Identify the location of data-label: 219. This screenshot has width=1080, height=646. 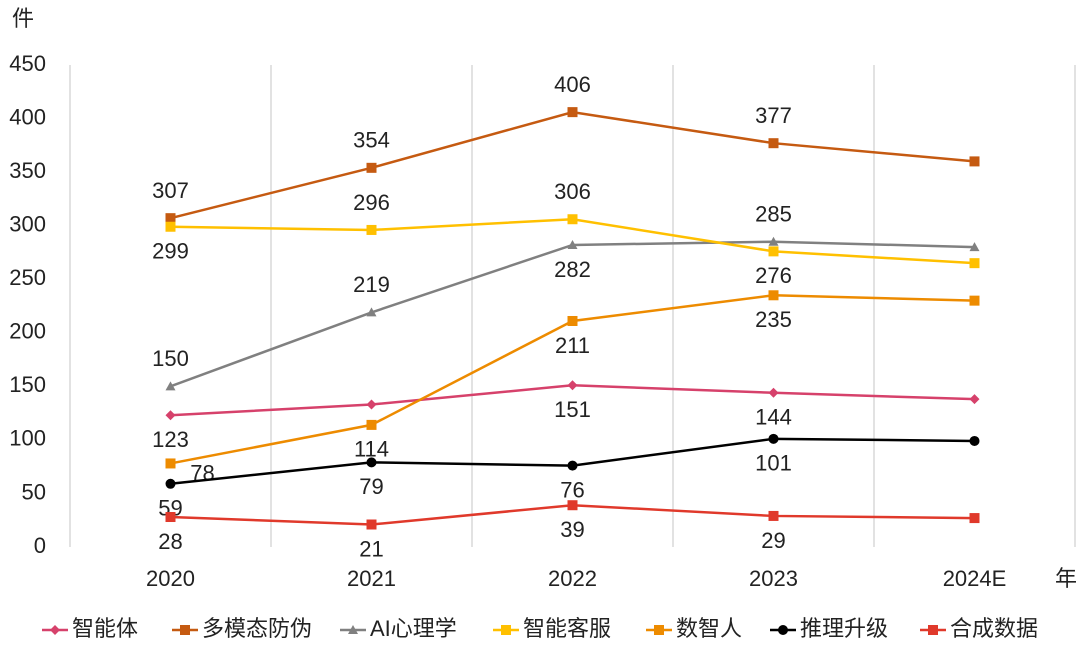
(371, 284).